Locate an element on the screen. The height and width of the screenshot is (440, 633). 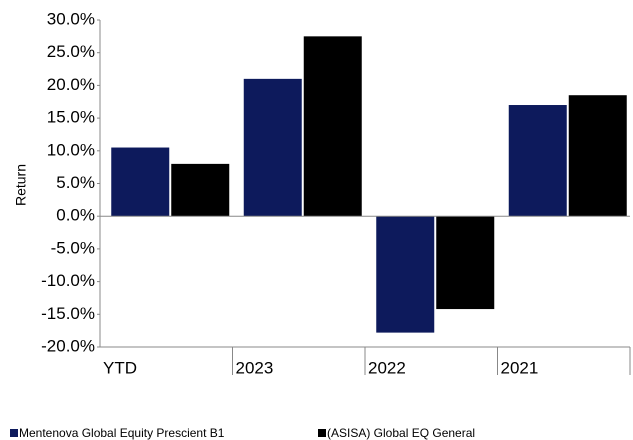
y-tick-label: 0.0% is located at coordinates (75, 215).